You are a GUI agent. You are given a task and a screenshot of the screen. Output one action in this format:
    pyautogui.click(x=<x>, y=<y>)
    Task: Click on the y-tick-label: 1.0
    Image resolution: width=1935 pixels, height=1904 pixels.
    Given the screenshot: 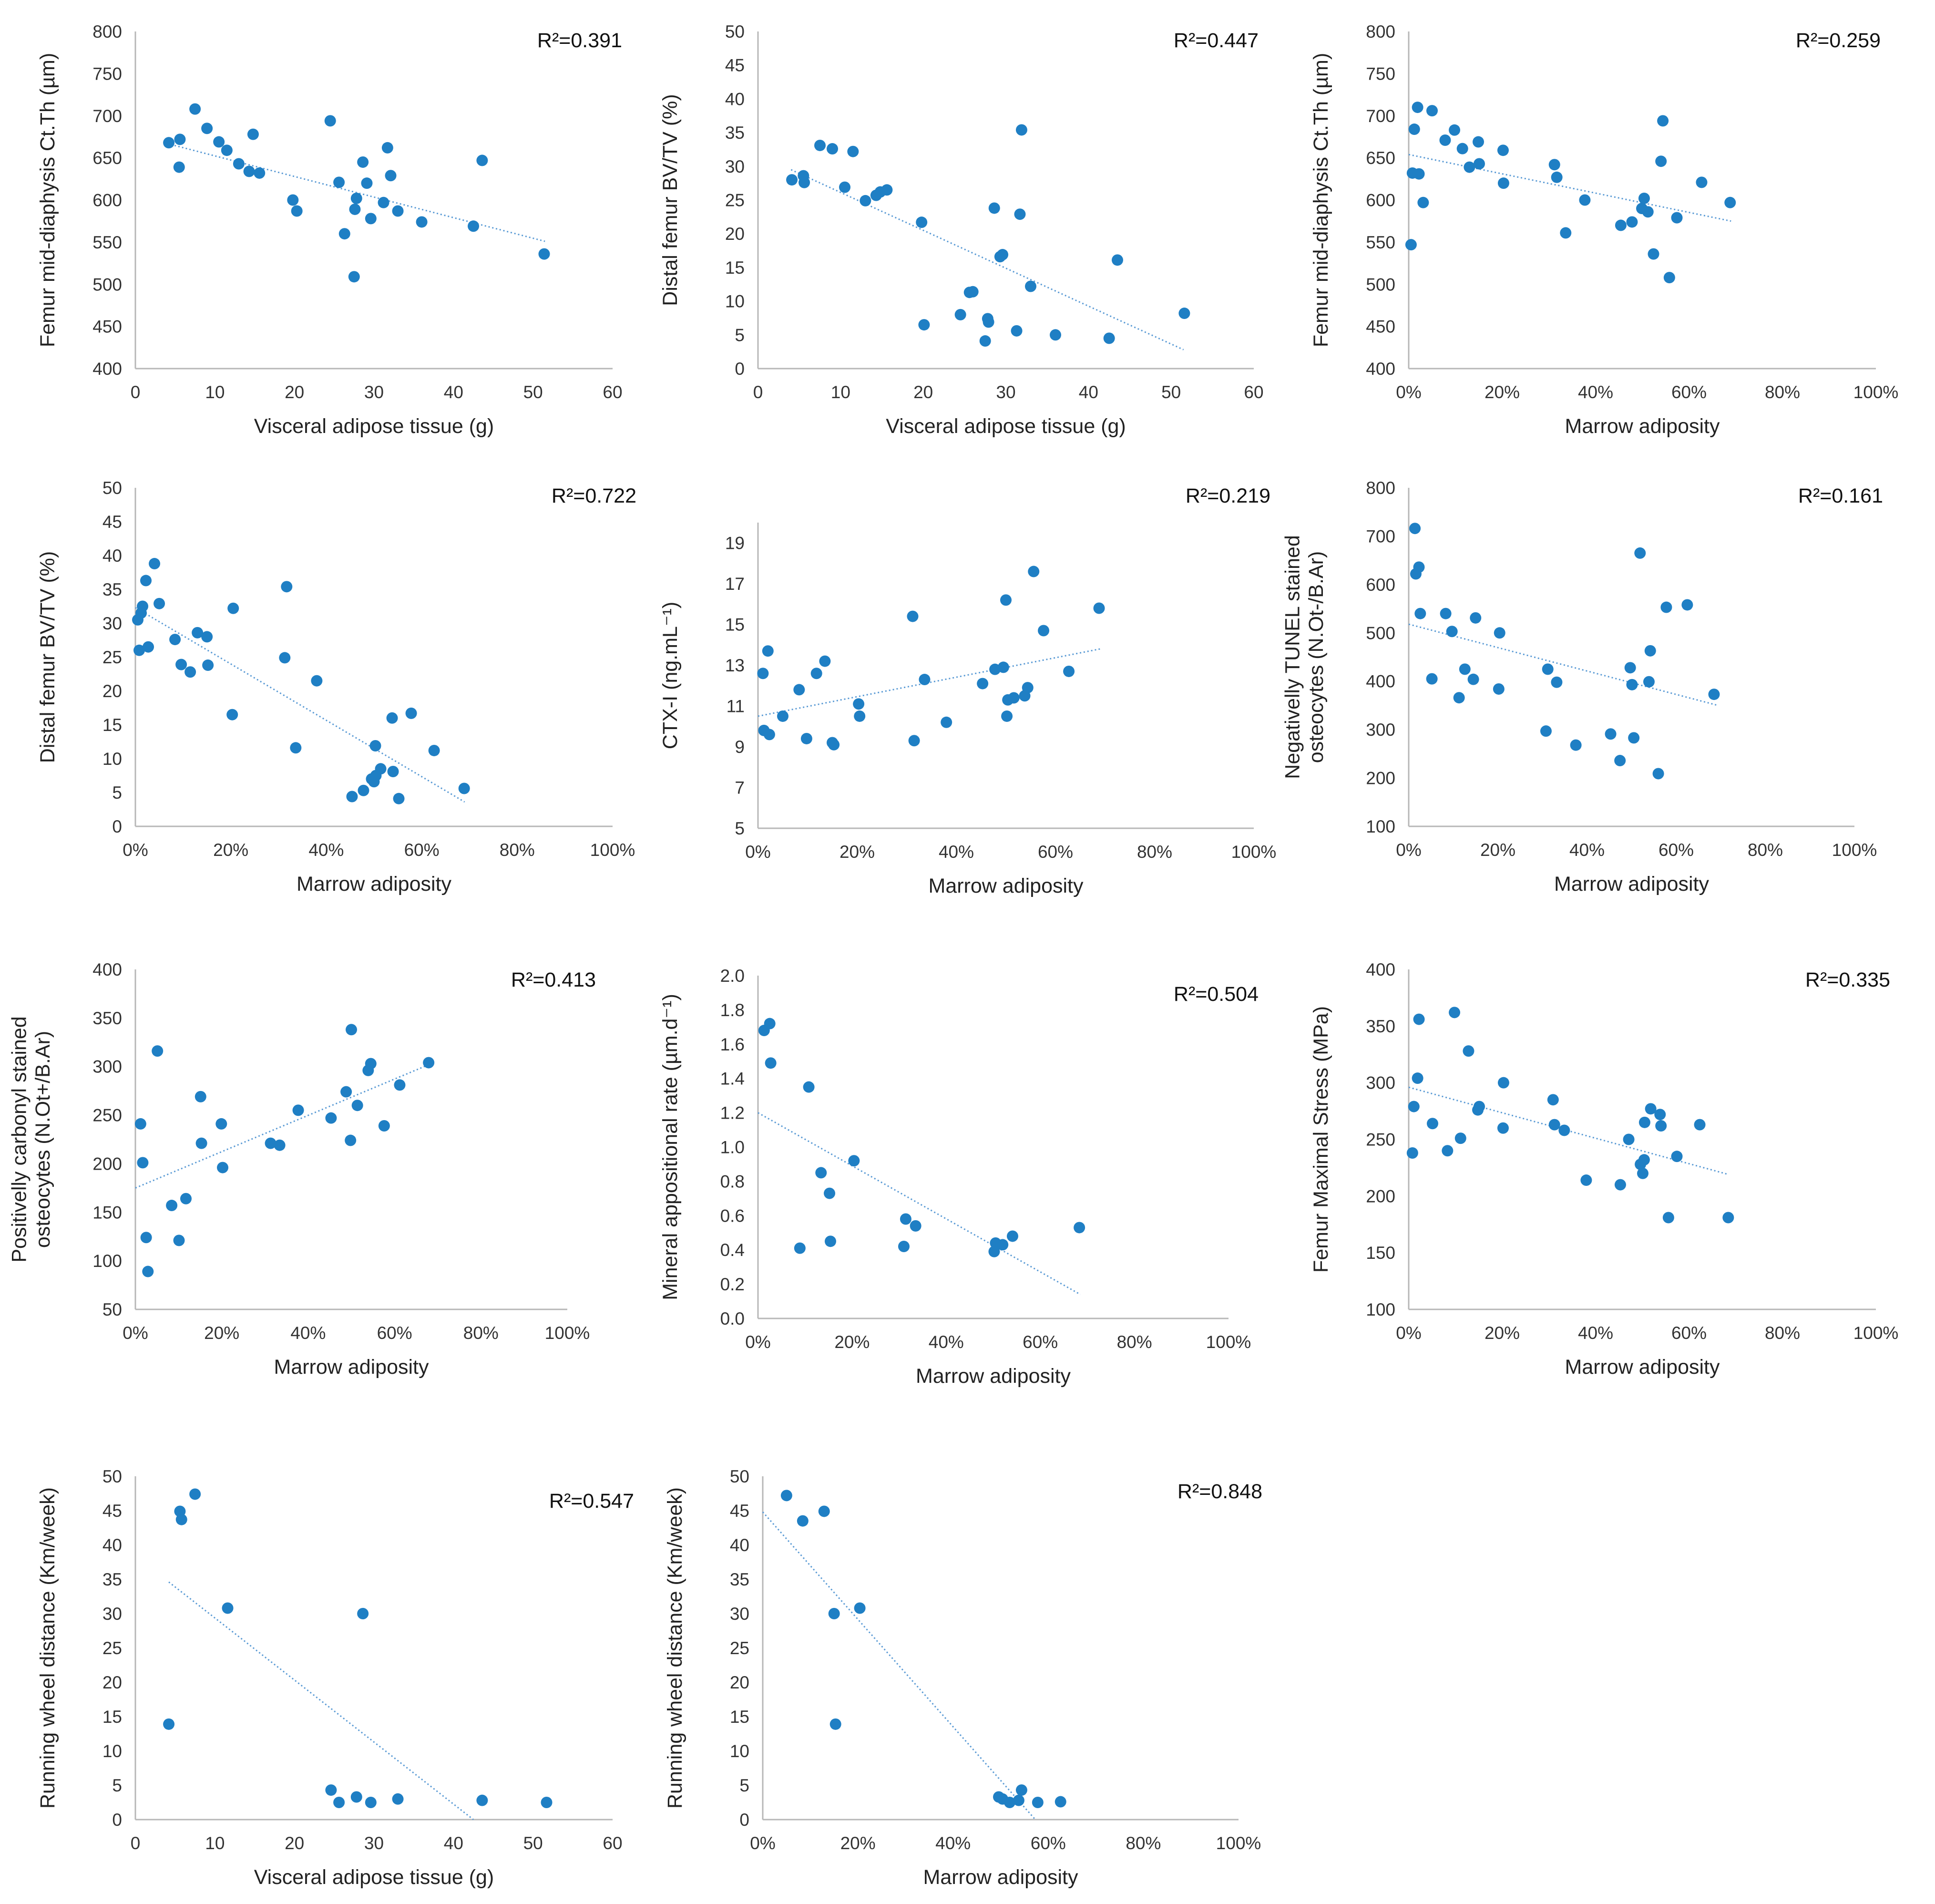 What is the action you would take?
    pyautogui.click(x=732, y=1147)
    